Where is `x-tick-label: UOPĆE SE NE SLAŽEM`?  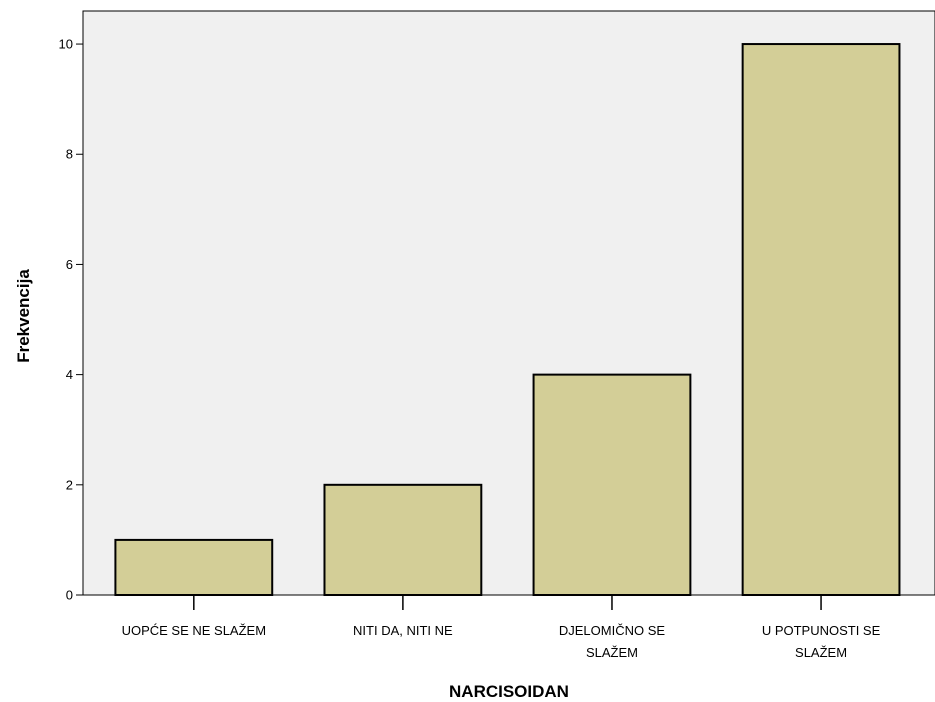 x-tick-label: UOPĆE SE NE SLAŽEM is located at coordinates (194, 630).